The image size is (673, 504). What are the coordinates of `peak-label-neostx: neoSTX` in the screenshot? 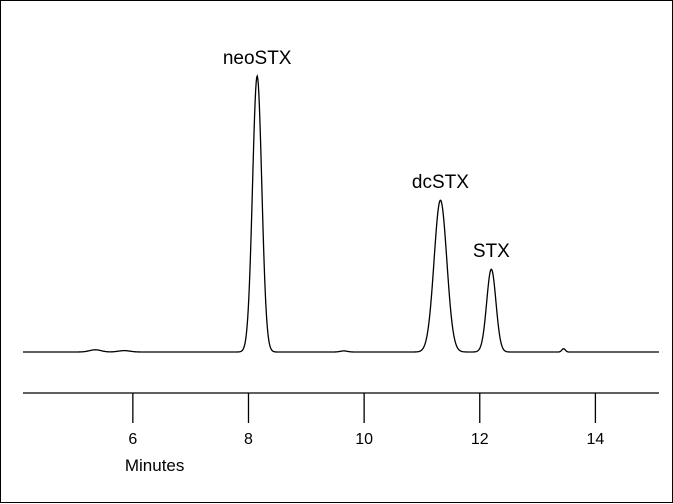 It's located at (257, 58).